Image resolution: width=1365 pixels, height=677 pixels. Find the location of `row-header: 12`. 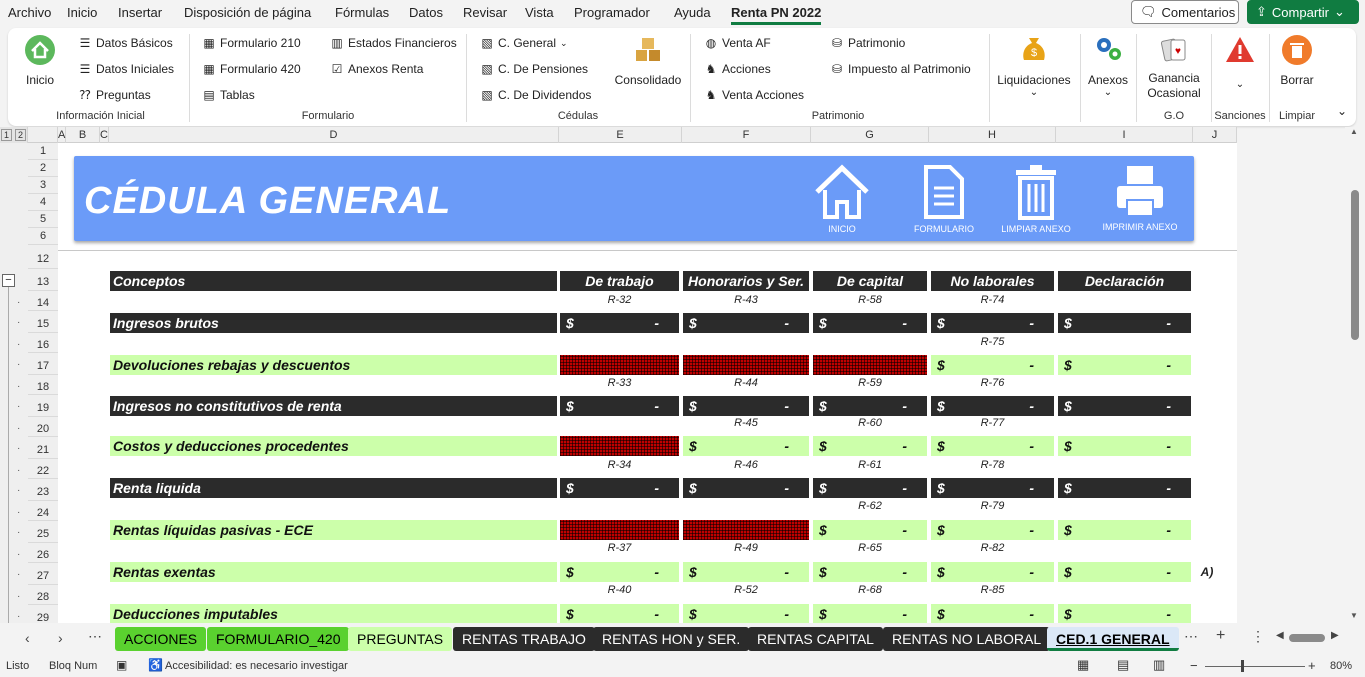

row-header: 12 is located at coordinates (43, 259).